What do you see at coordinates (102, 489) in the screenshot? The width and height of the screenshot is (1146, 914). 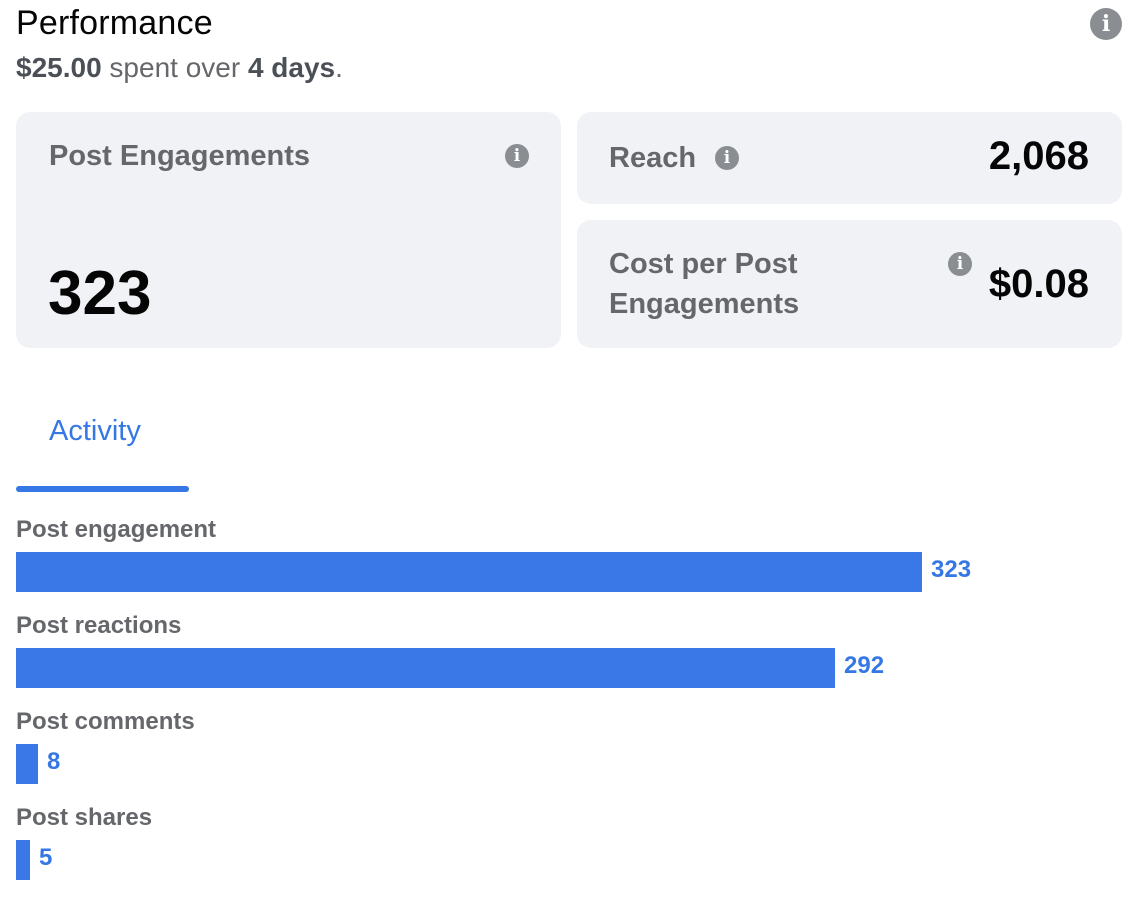 I see `tab-active-indicator` at bounding box center [102, 489].